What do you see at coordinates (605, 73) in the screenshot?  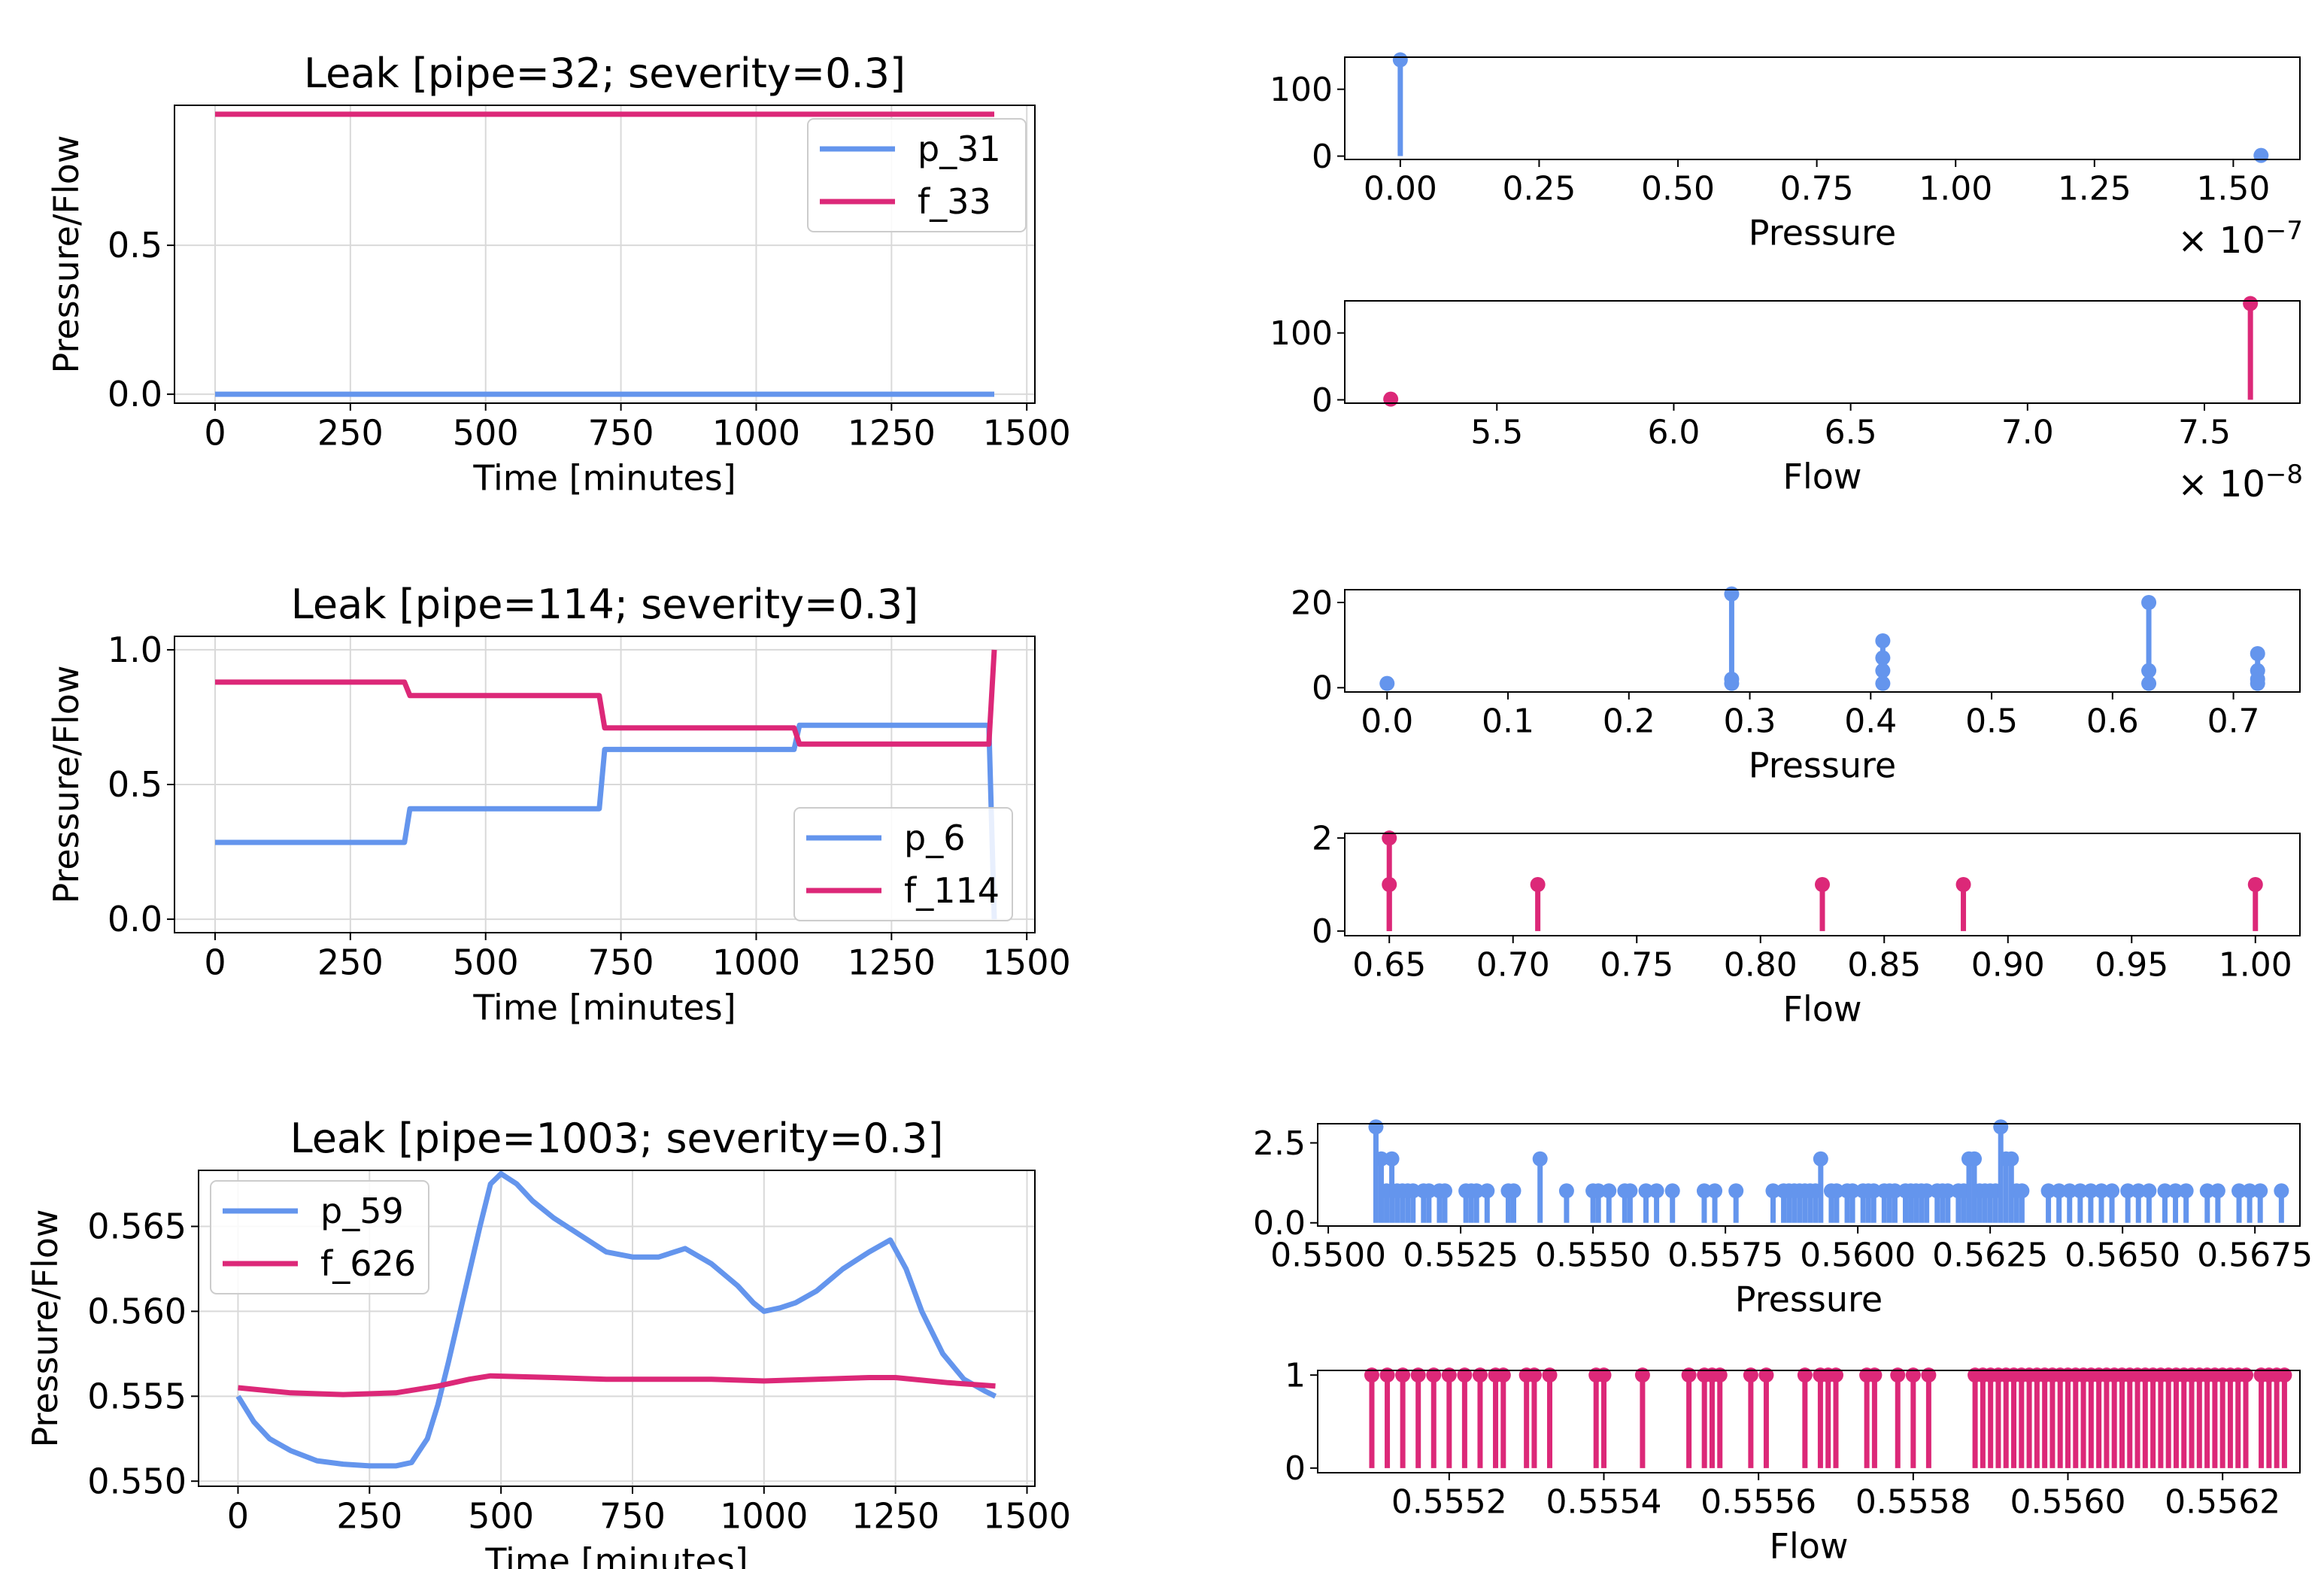 I see `chart-title: Leak [pipe=32; severity=0.3]` at bounding box center [605, 73].